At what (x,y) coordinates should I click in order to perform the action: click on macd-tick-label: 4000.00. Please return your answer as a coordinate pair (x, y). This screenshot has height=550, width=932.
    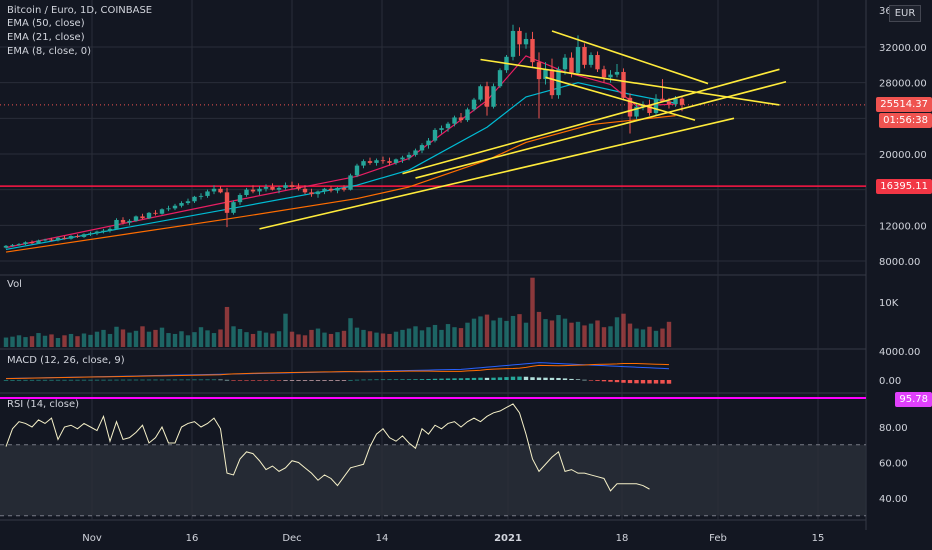
    Looking at the image, I should click on (899, 352).